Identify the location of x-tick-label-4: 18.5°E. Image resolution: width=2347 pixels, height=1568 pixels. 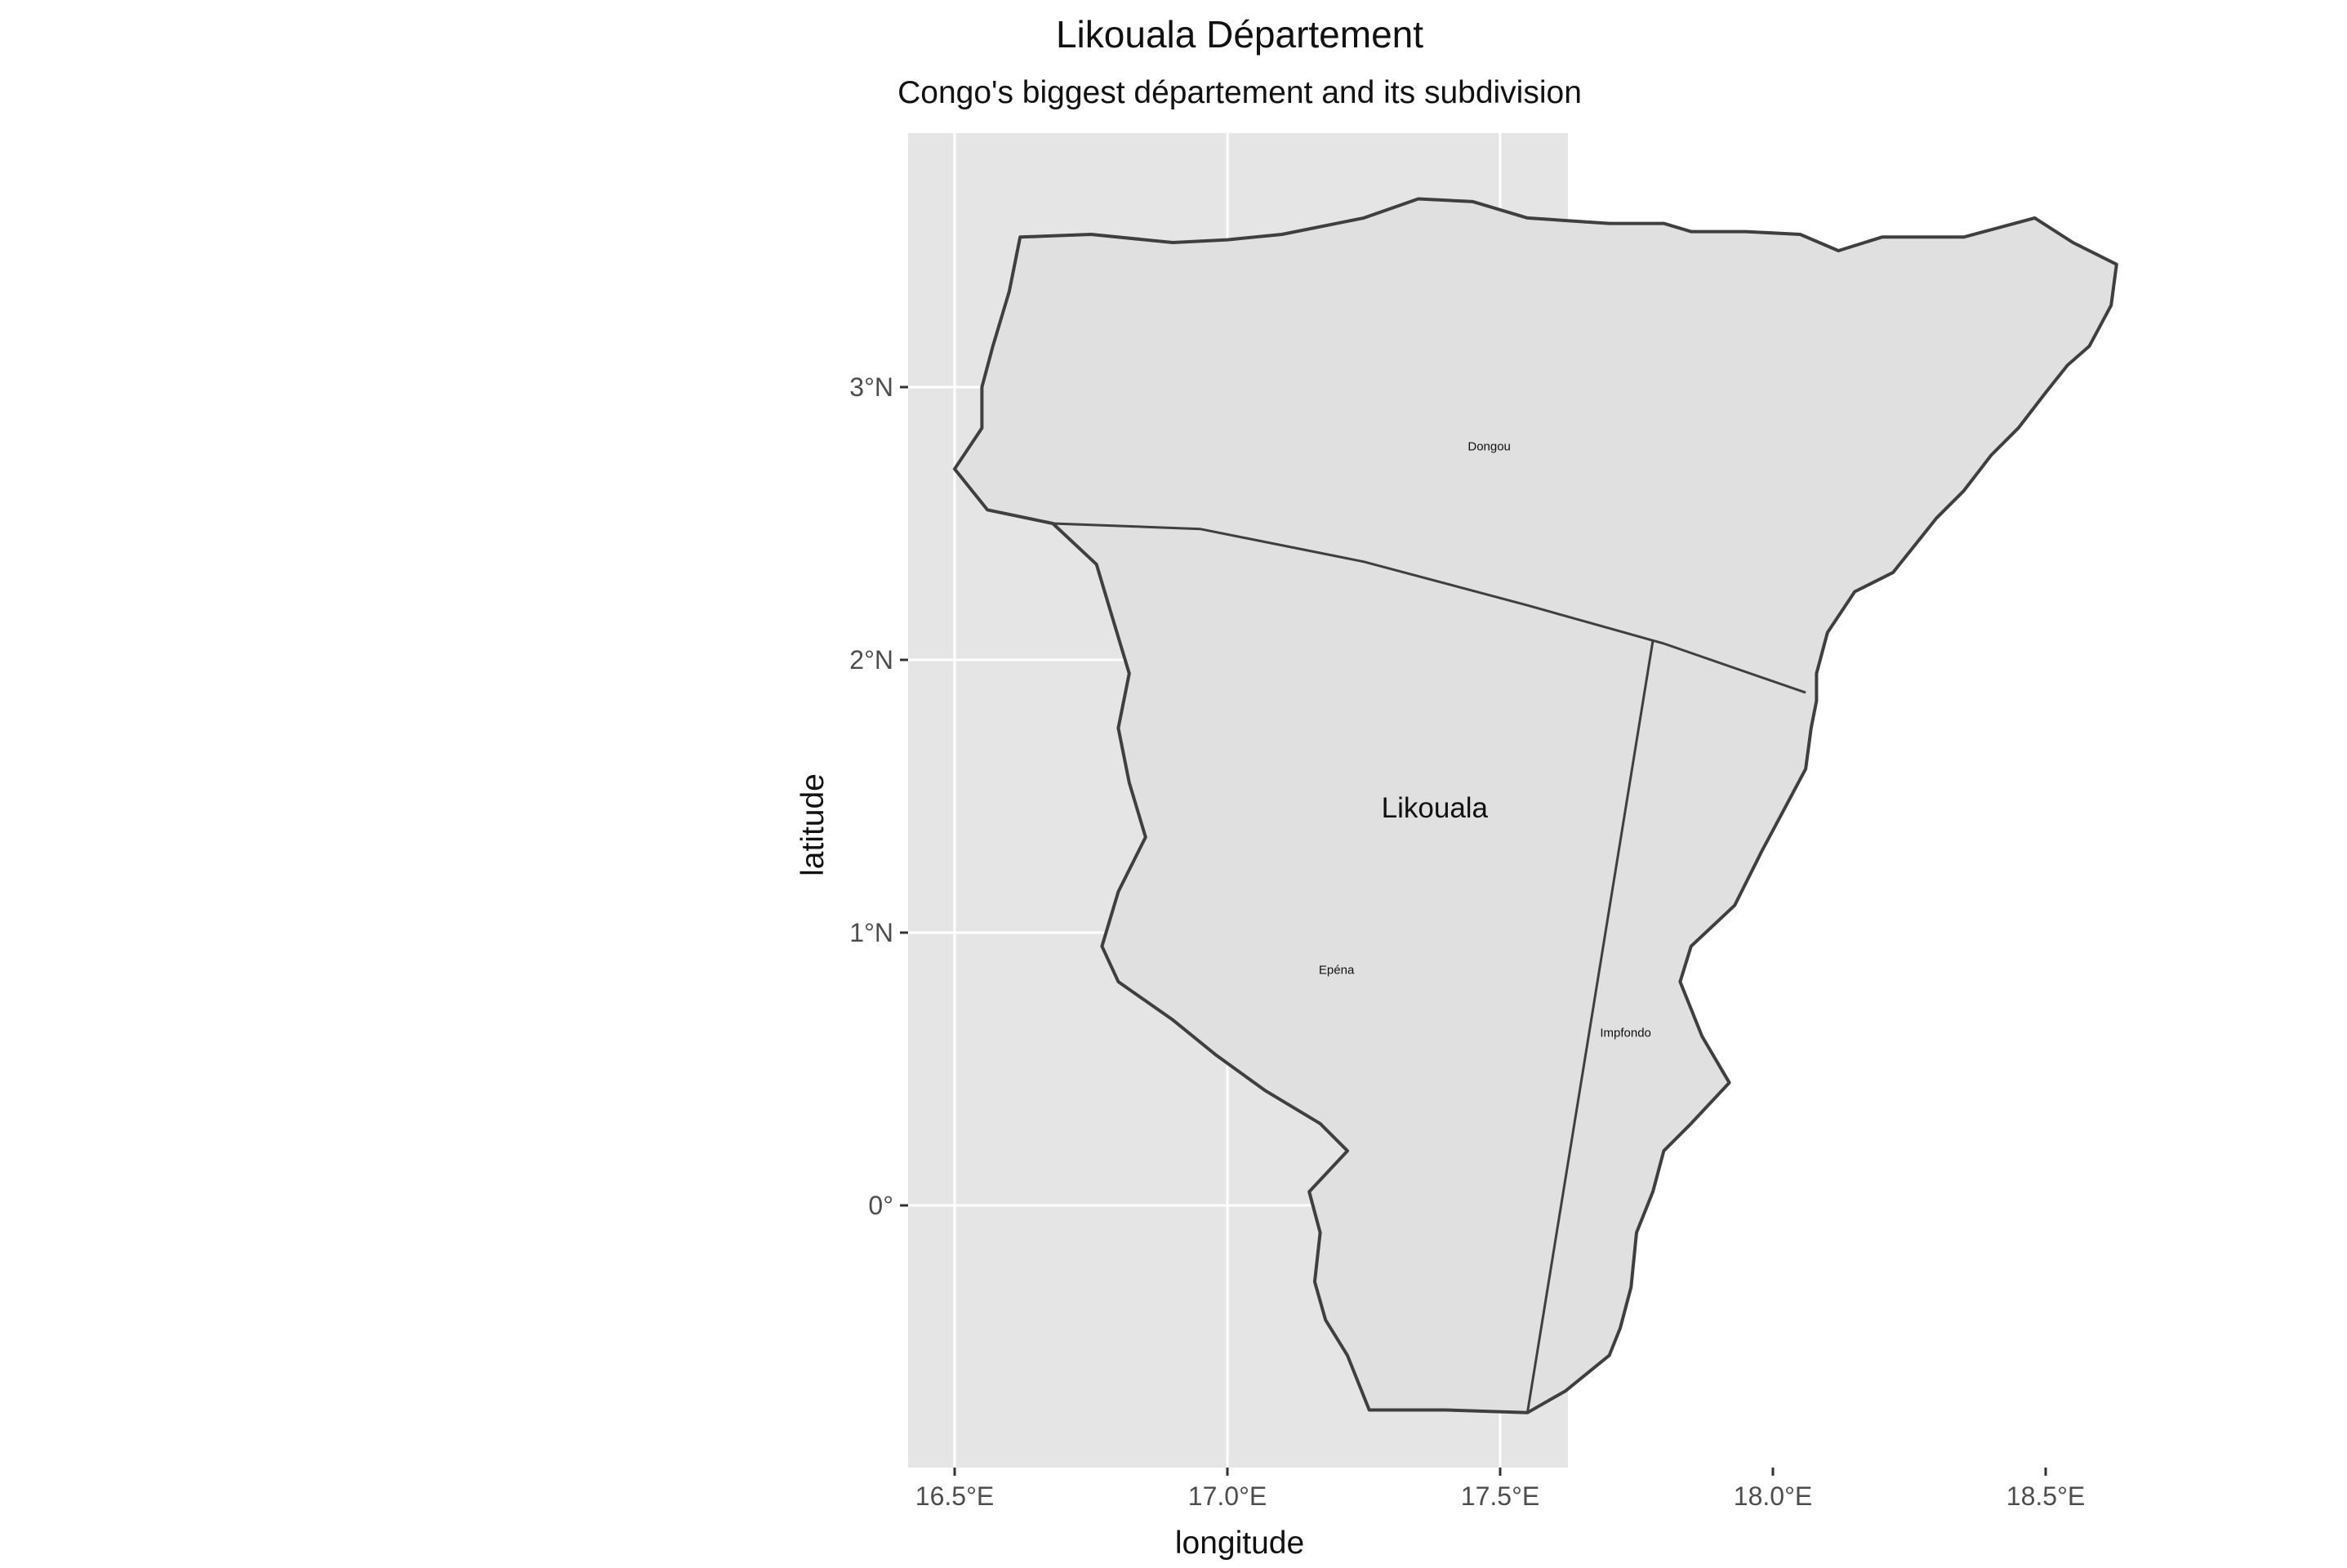
(2045, 1496).